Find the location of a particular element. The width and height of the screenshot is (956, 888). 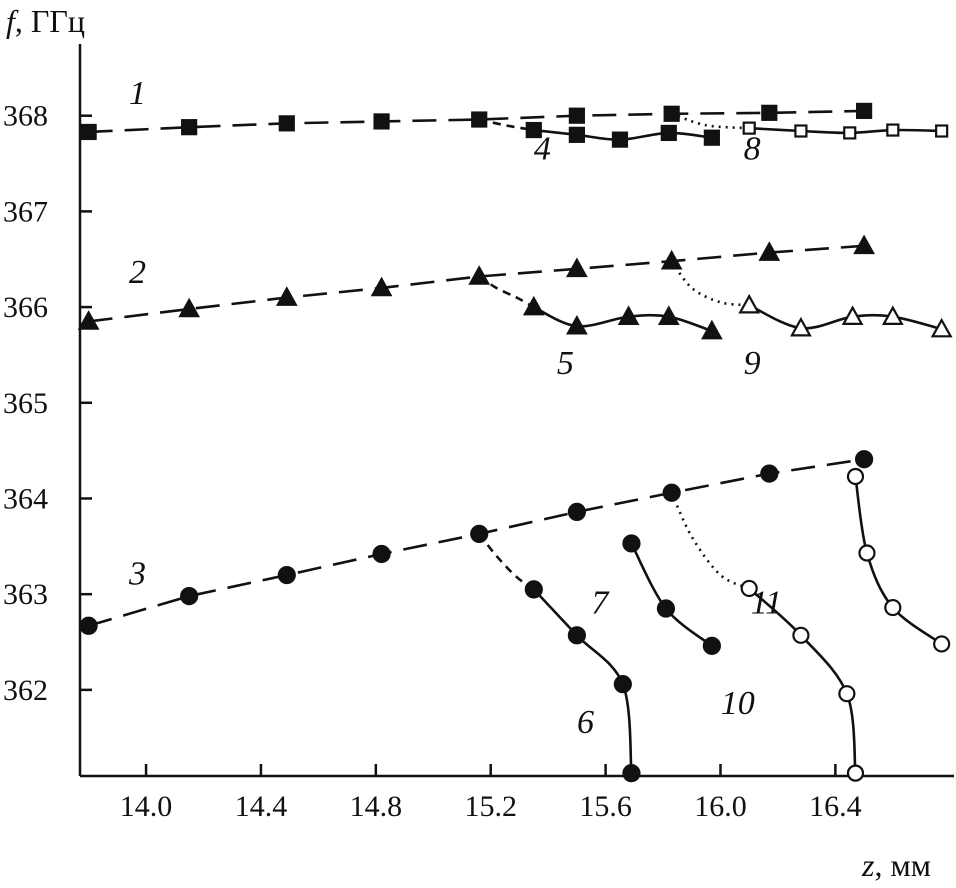

x-tick-label: 16.0 is located at coordinates (720, 806).